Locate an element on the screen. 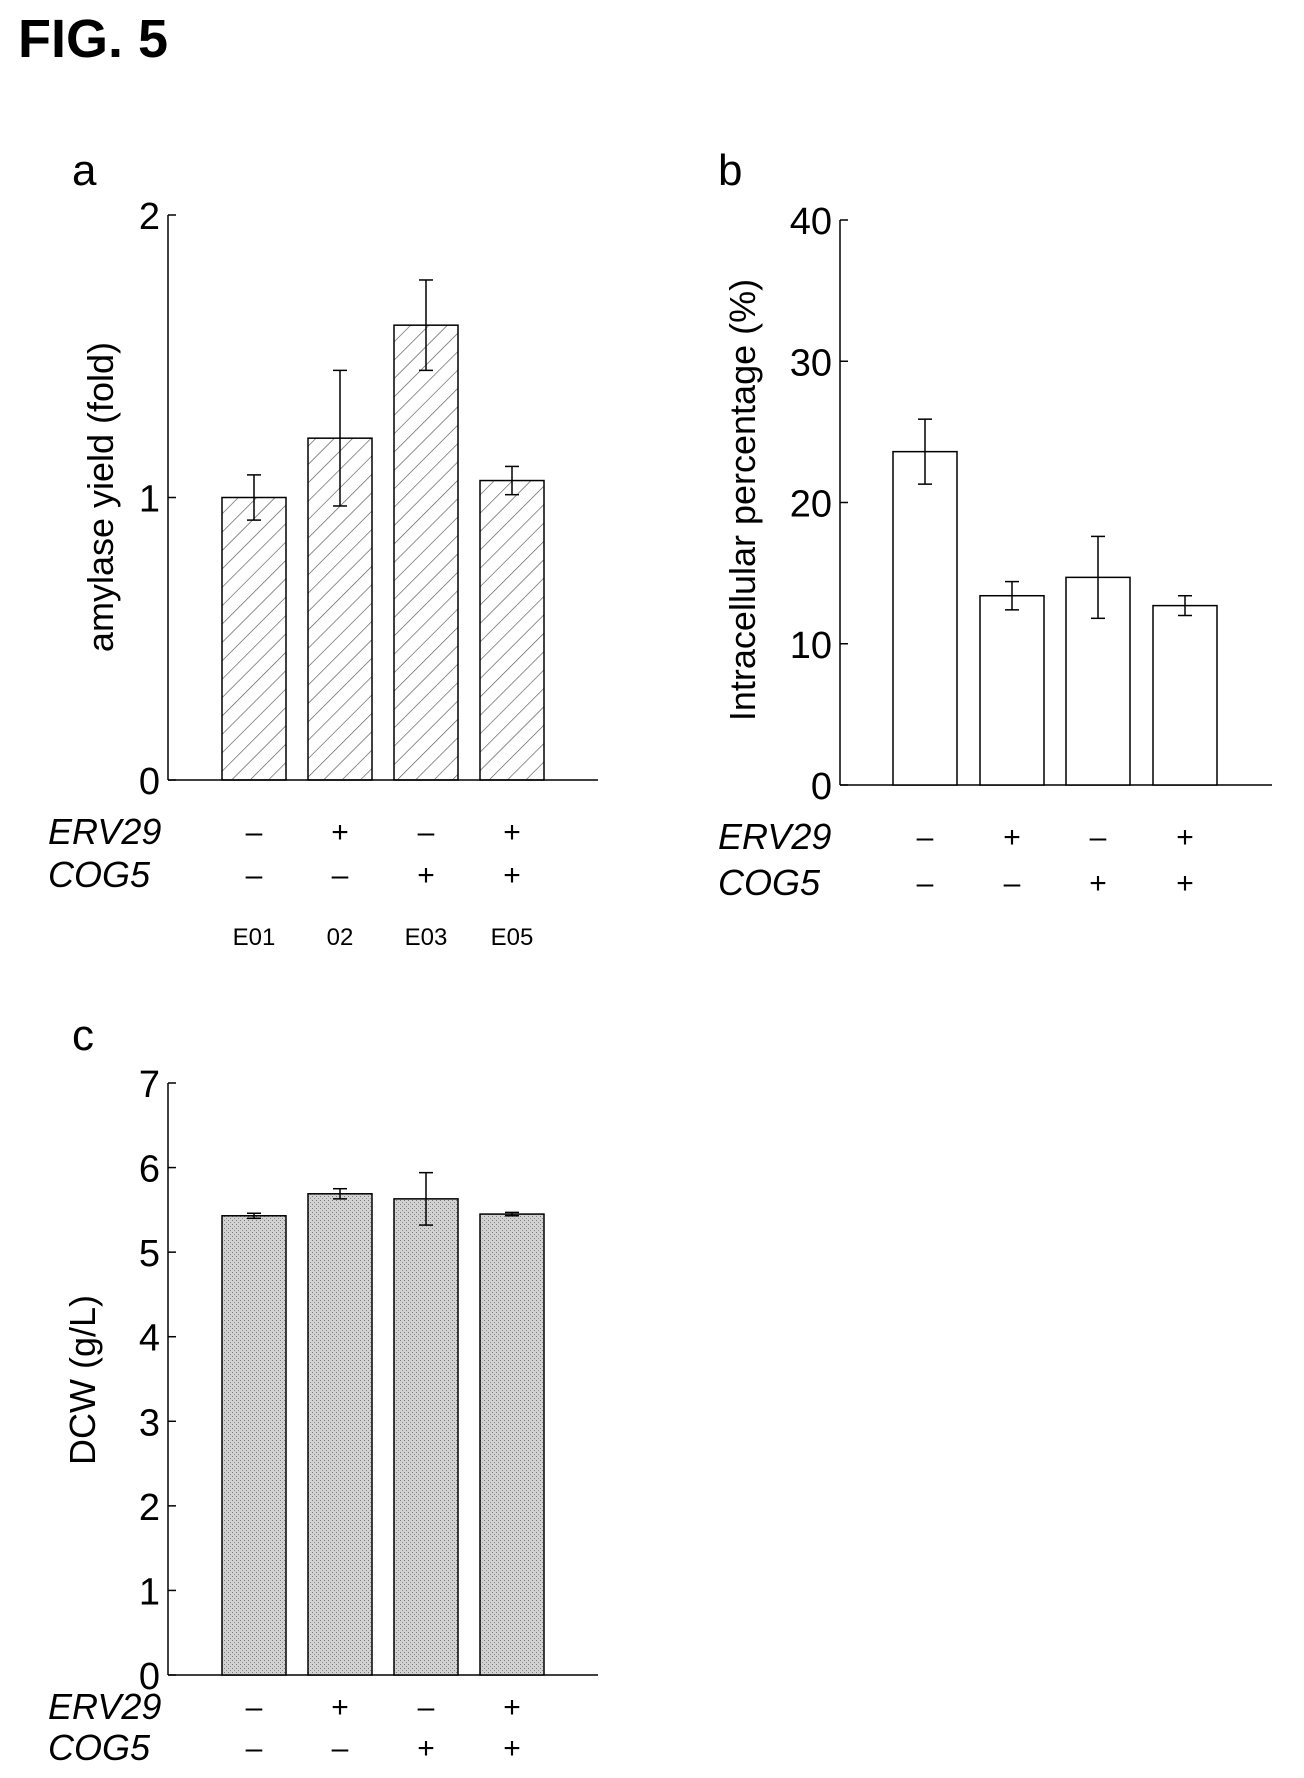 The image size is (1304, 1778). panel-a-strain-label: 02 is located at coordinates (340, 937).